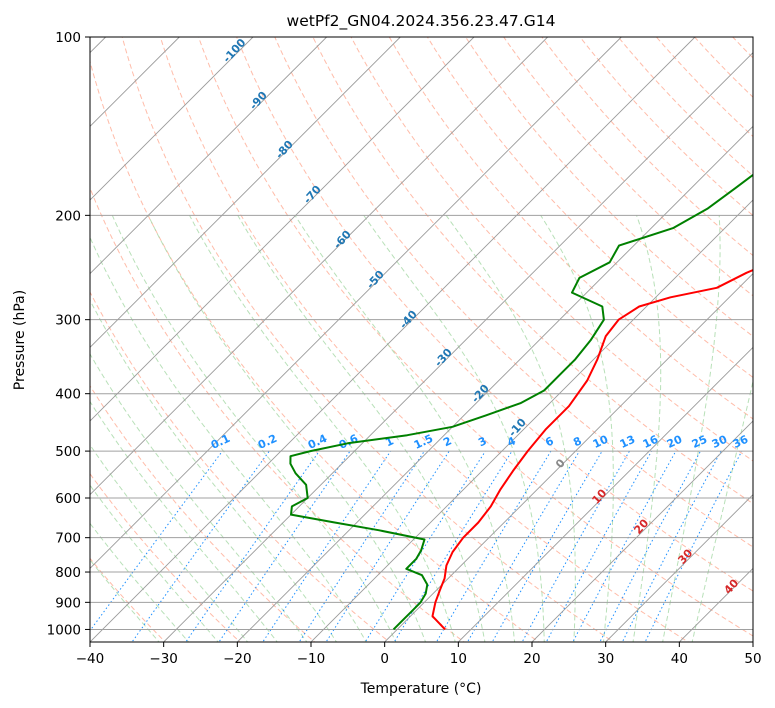  Describe the element at coordinates (752, 659) in the screenshot. I see `x-tick-label: 50` at that location.